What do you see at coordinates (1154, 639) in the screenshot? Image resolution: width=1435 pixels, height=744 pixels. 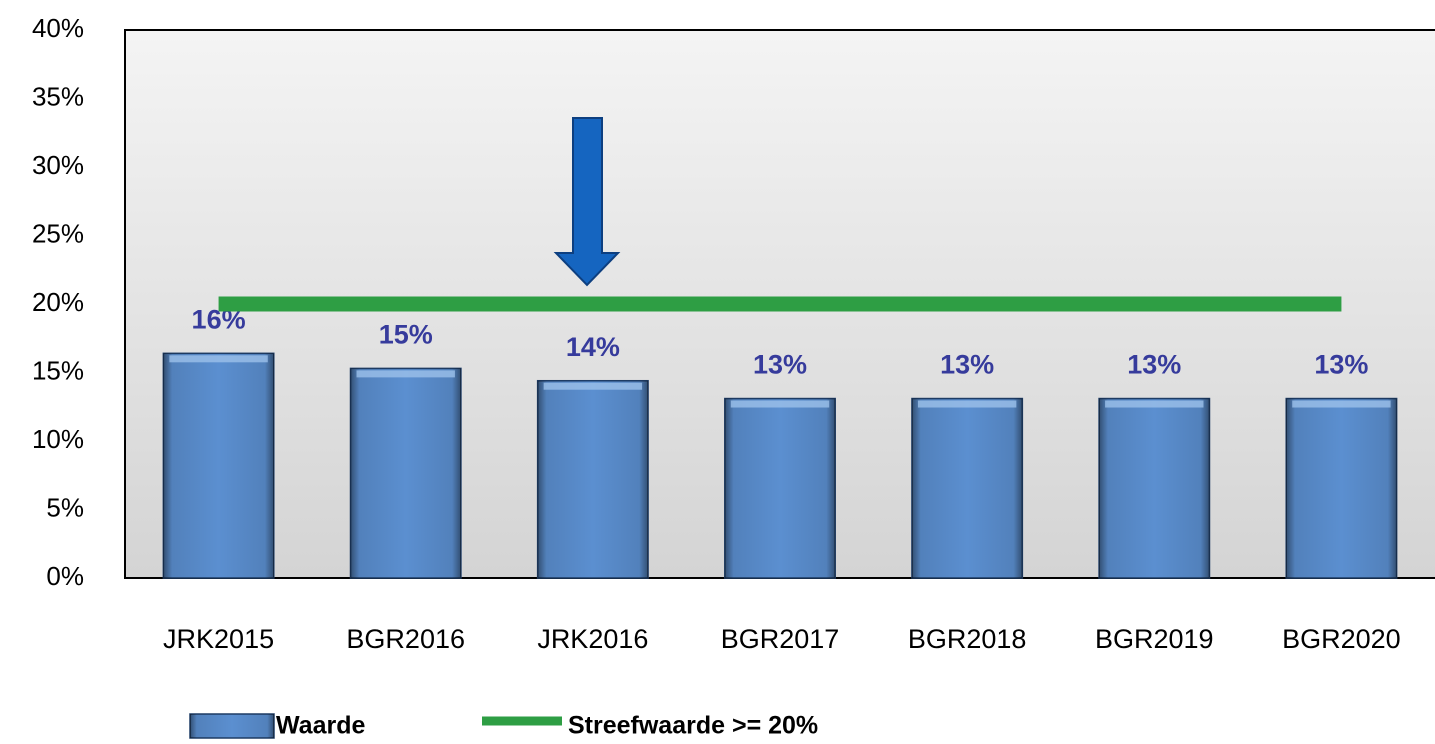 I see `x-tick-label: BGR2019` at bounding box center [1154, 639].